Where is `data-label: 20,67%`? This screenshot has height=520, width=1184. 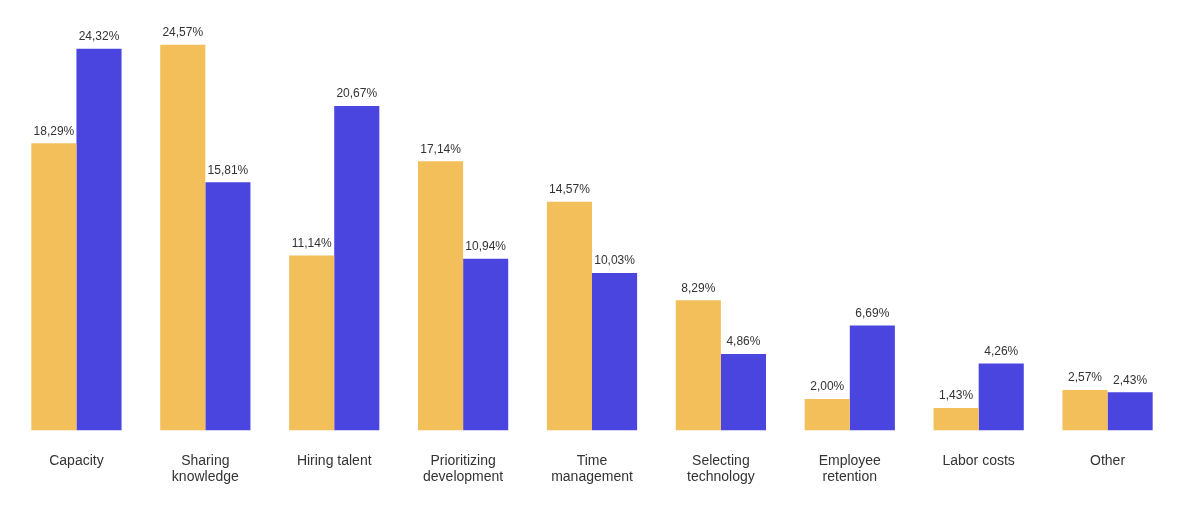 data-label: 20,67% is located at coordinates (357, 93).